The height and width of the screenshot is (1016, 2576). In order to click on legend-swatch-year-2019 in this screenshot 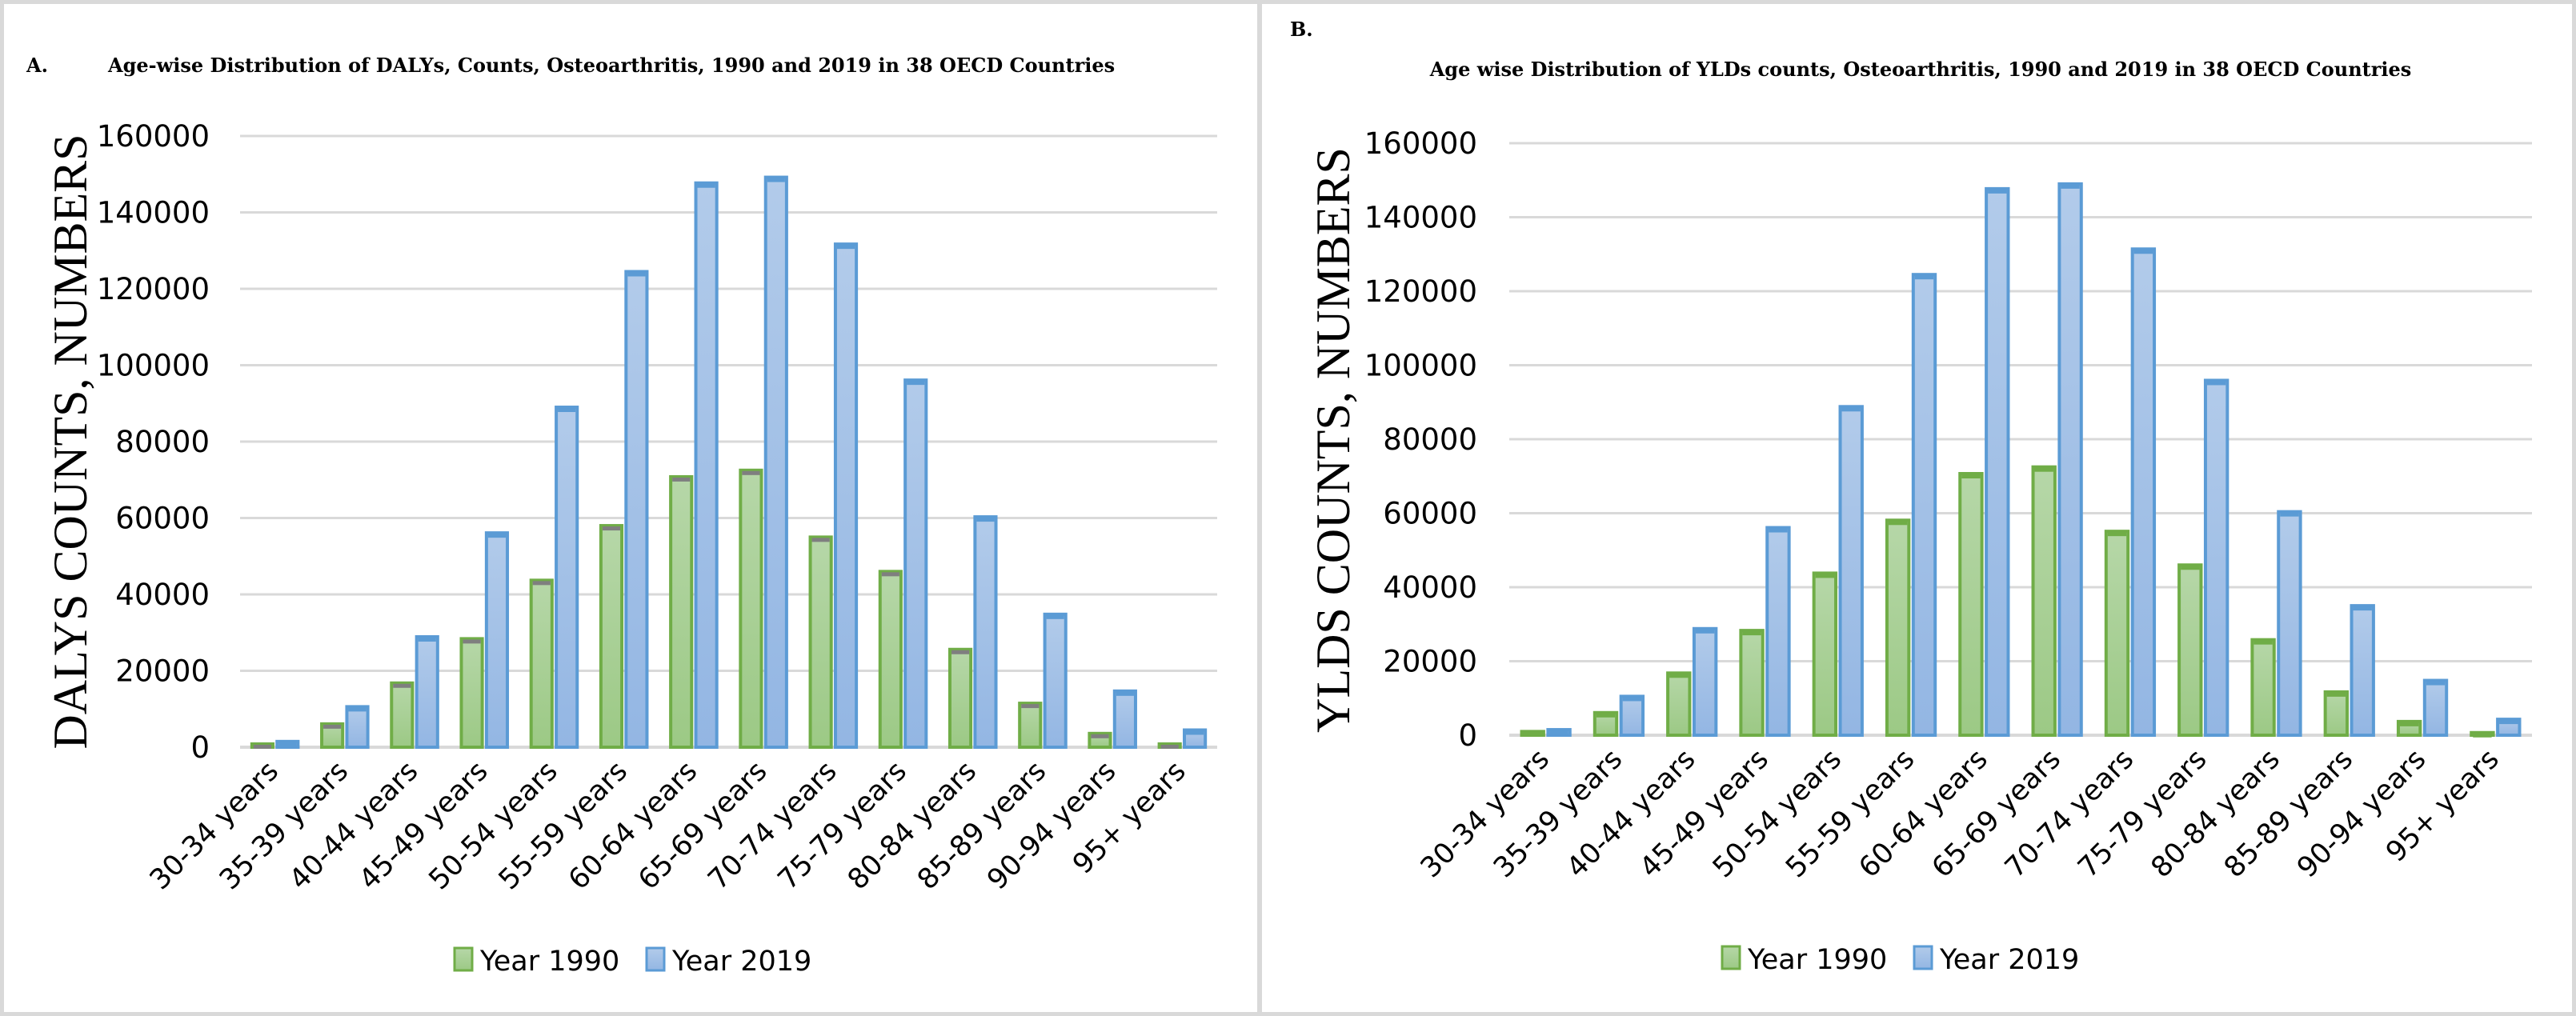, I will do `click(1923, 957)`.